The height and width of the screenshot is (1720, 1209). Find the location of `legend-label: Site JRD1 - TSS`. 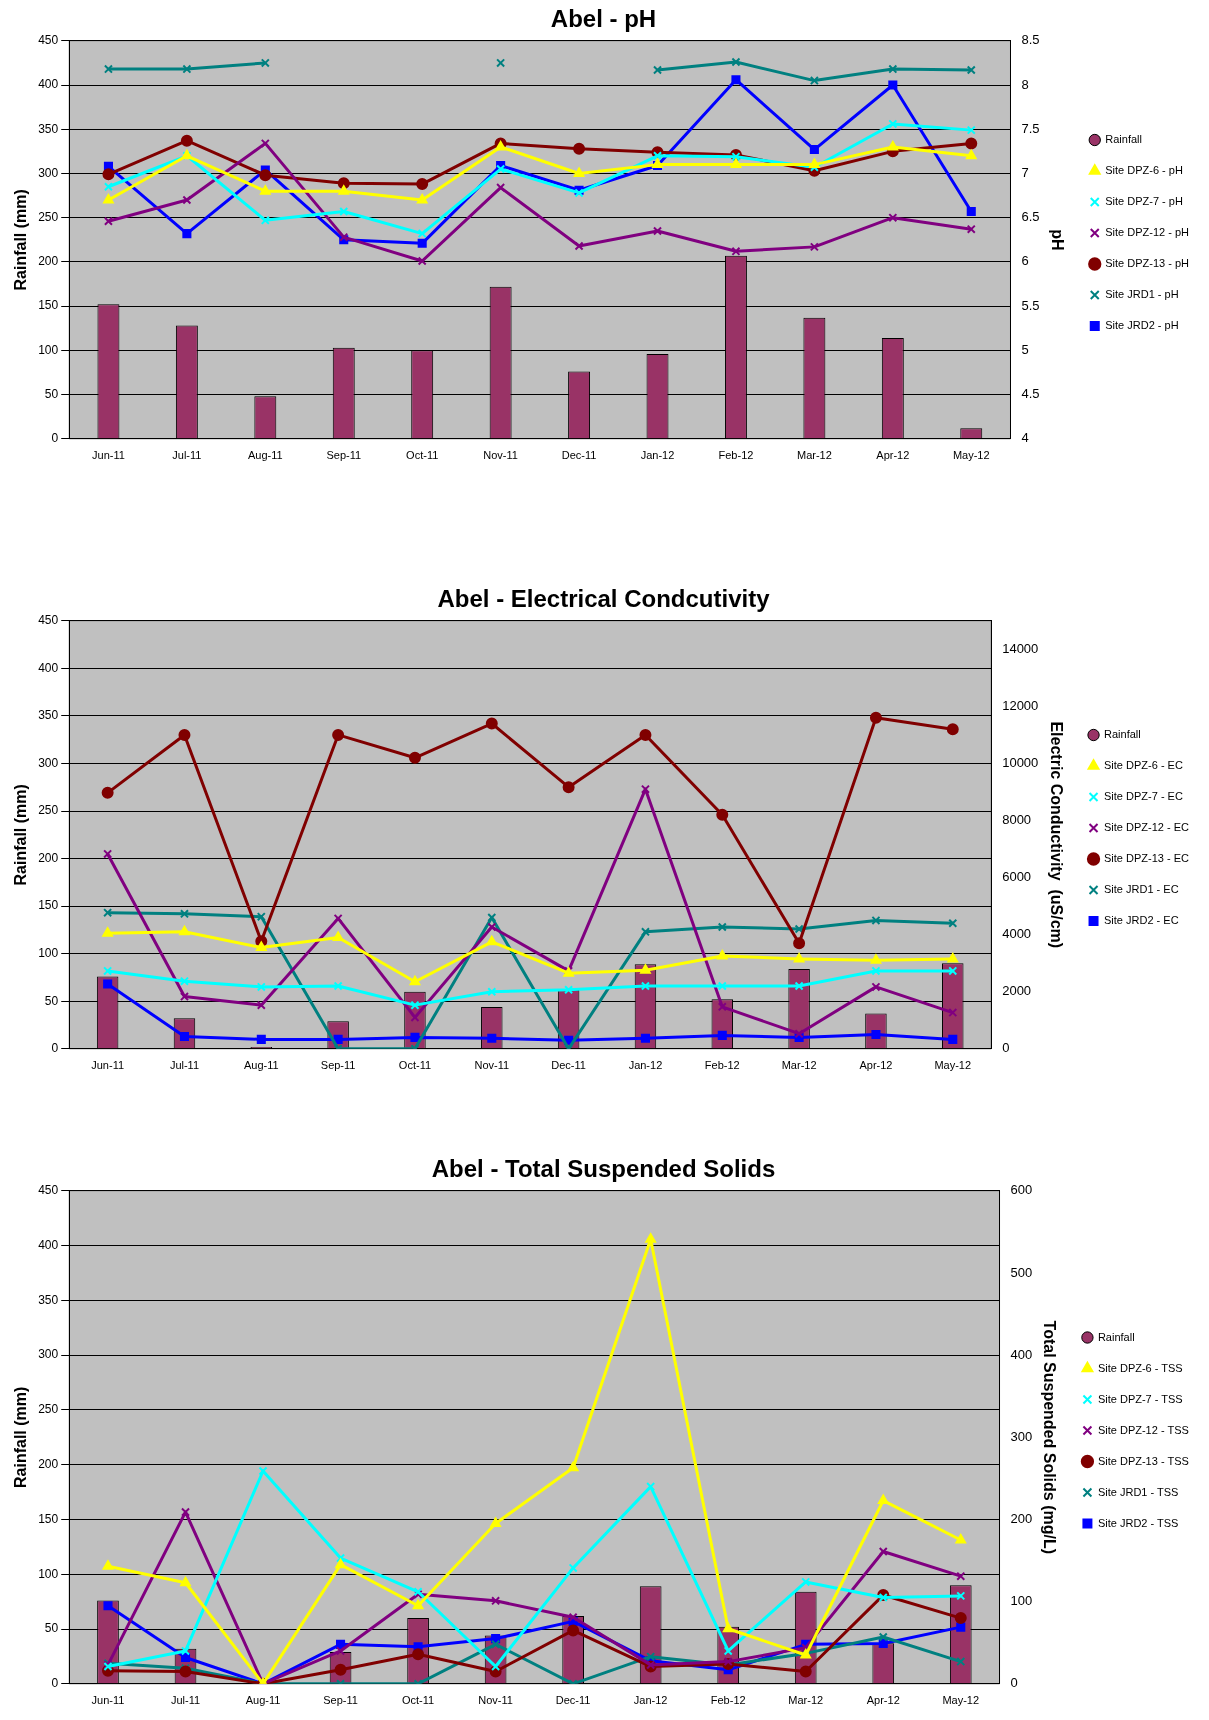

legend-label: Site JRD1 - TSS is located at coordinates (1138, 1491).